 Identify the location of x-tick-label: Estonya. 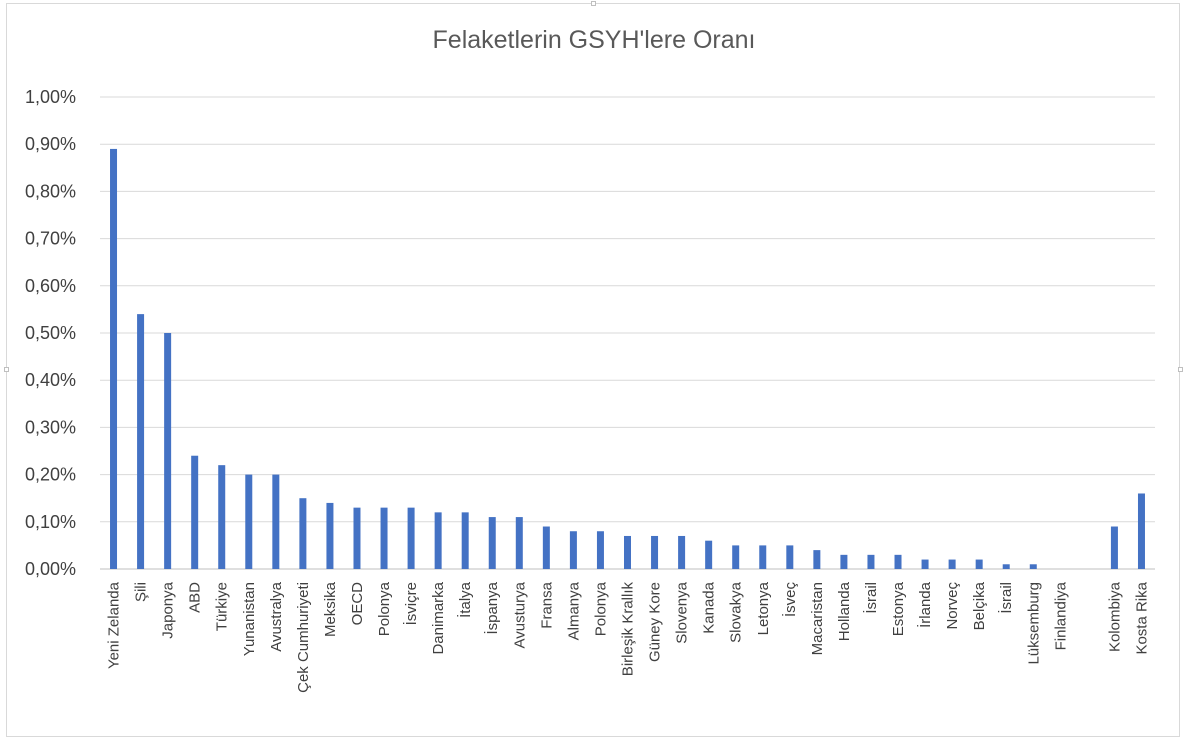
(898, 608).